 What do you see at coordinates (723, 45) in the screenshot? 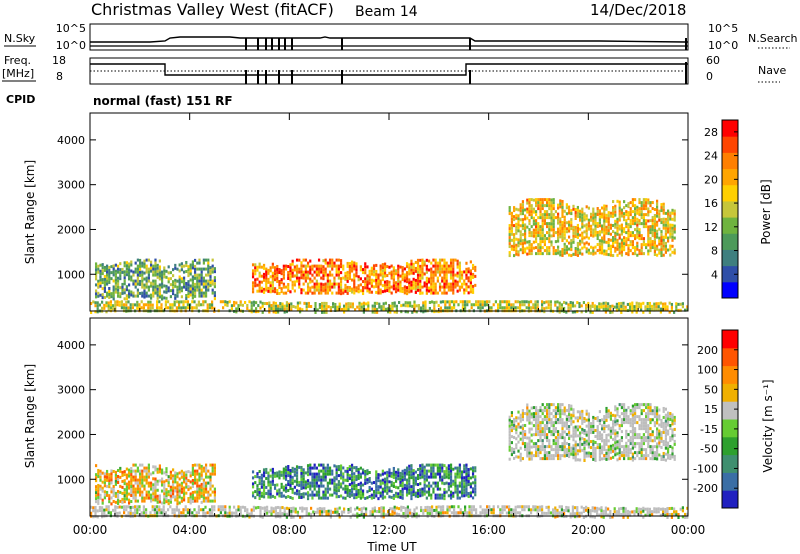
I see `nsearch-tick-low: 10^0` at bounding box center [723, 45].